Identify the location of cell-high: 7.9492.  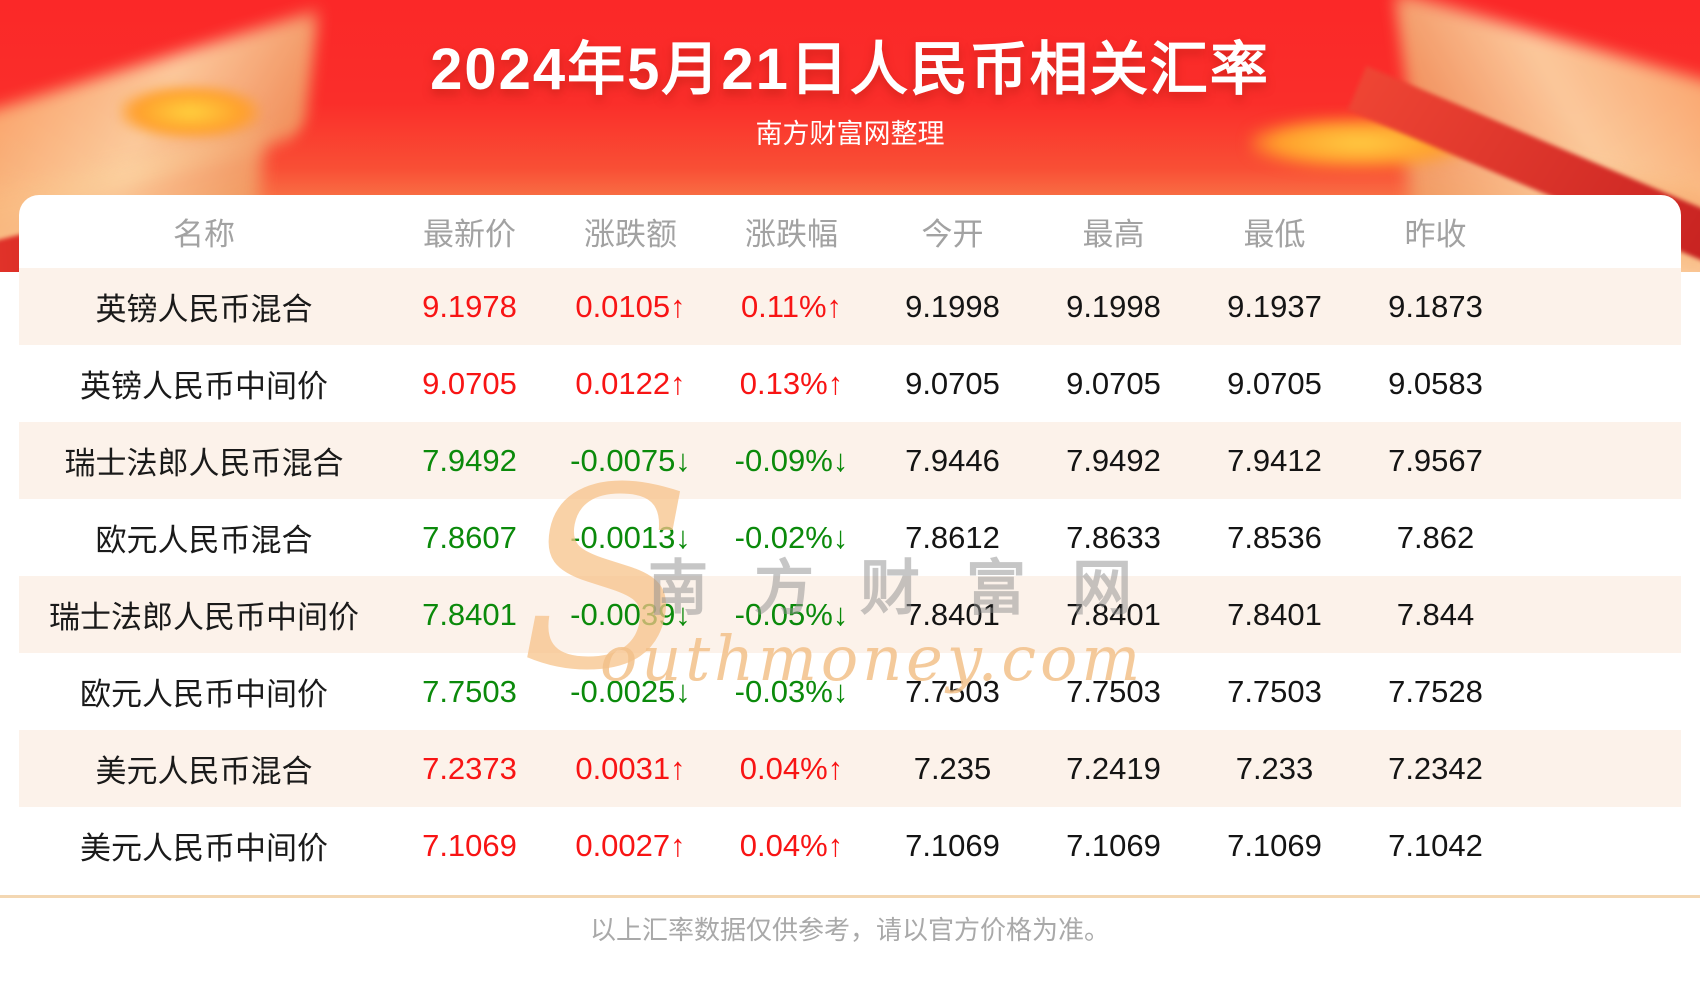
(1113, 460).